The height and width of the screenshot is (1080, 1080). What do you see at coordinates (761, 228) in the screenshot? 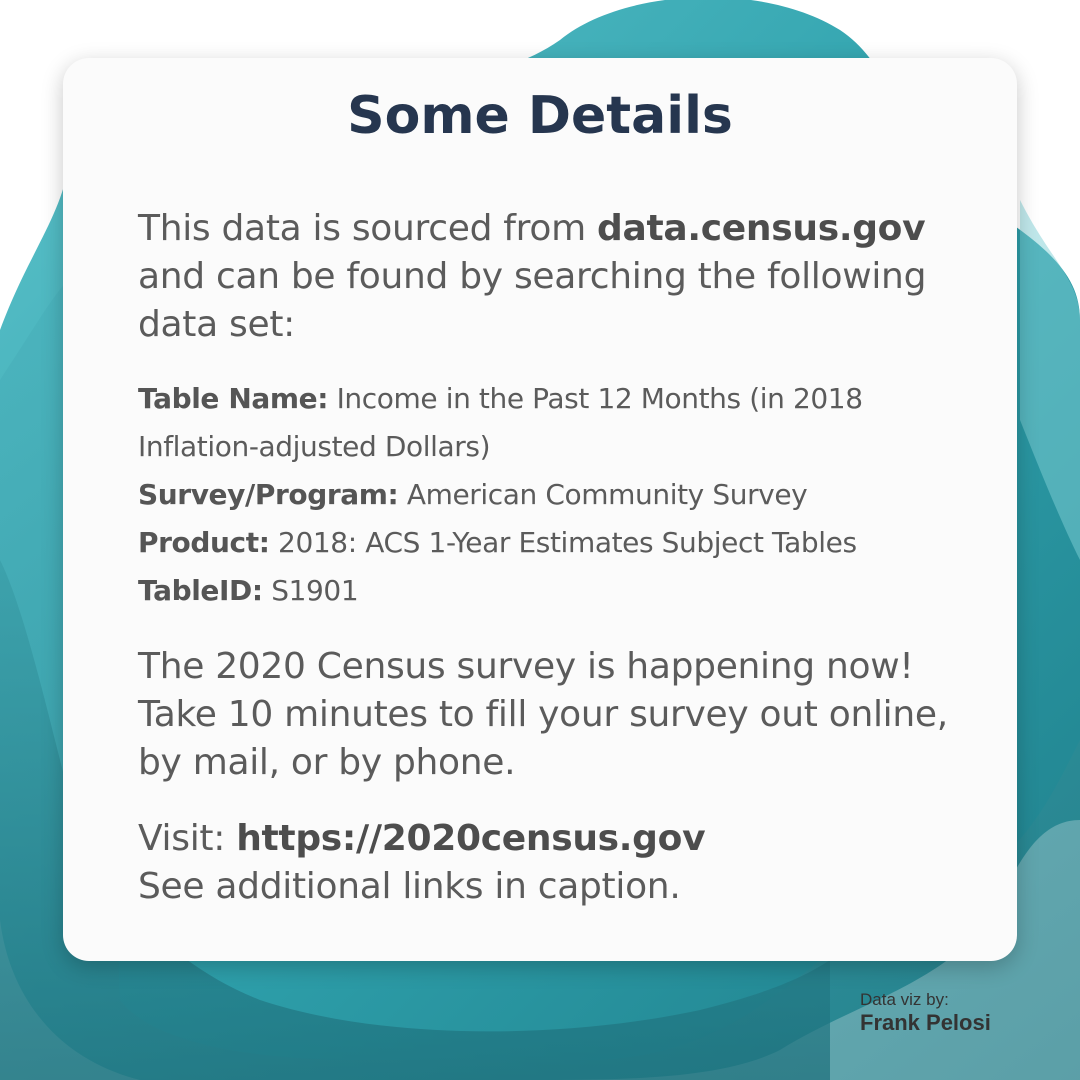
I see `source-link: data.census.gov` at bounding box center [761, 228].